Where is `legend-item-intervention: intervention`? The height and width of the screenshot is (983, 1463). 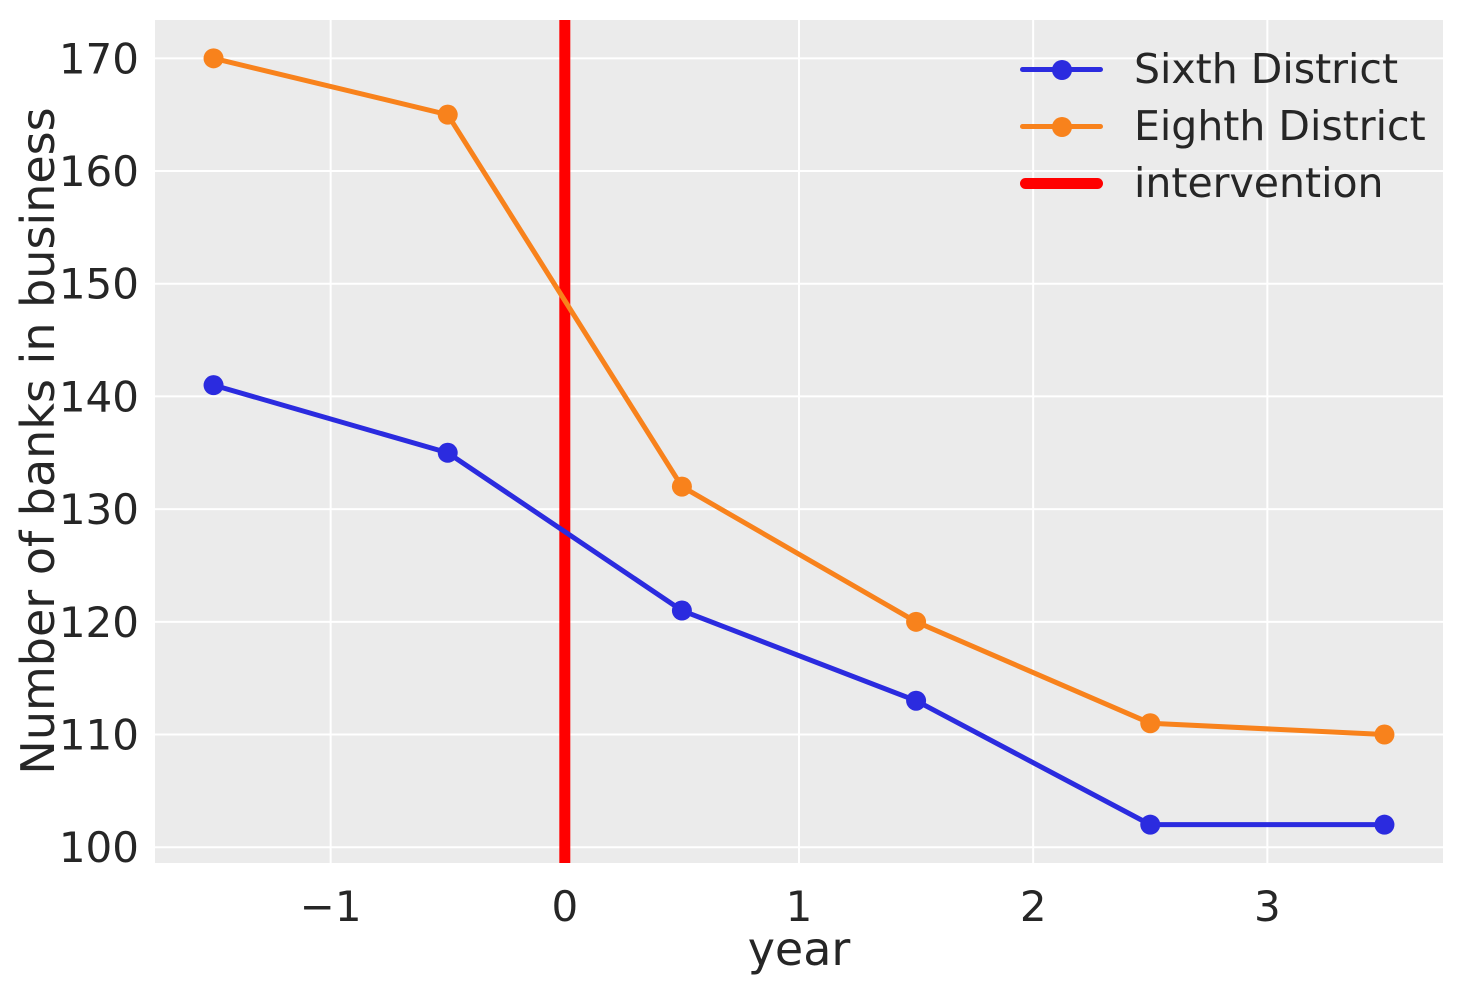 legend-item-intervention: intervention is located at coordinates (1223, 183).